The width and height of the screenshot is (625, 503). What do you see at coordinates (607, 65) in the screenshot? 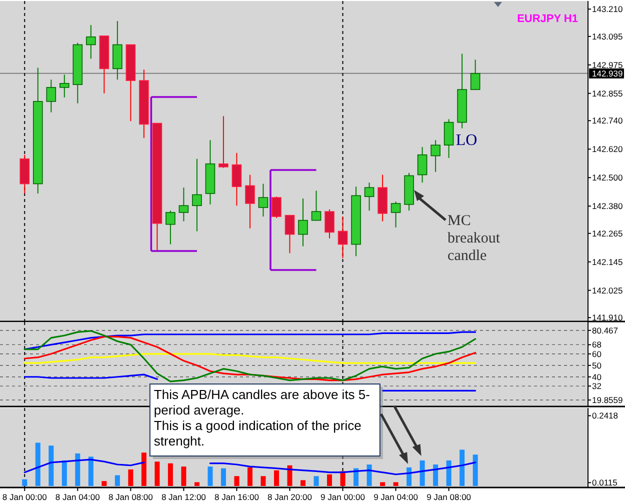
I see `y-tick-label: 142.975` at bounding box center [607, 65].